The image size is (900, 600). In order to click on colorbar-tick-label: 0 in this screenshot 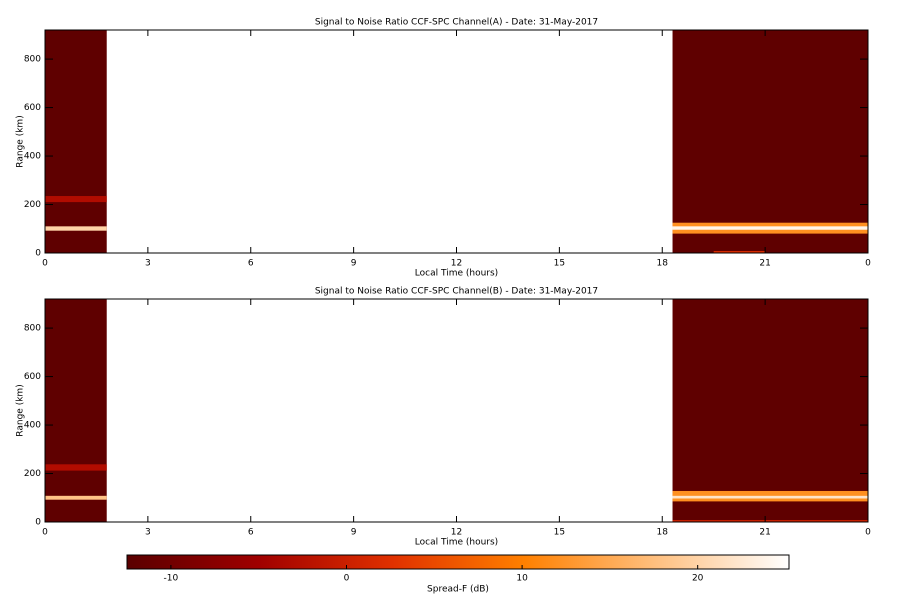, I will do `click(347, 579)`.